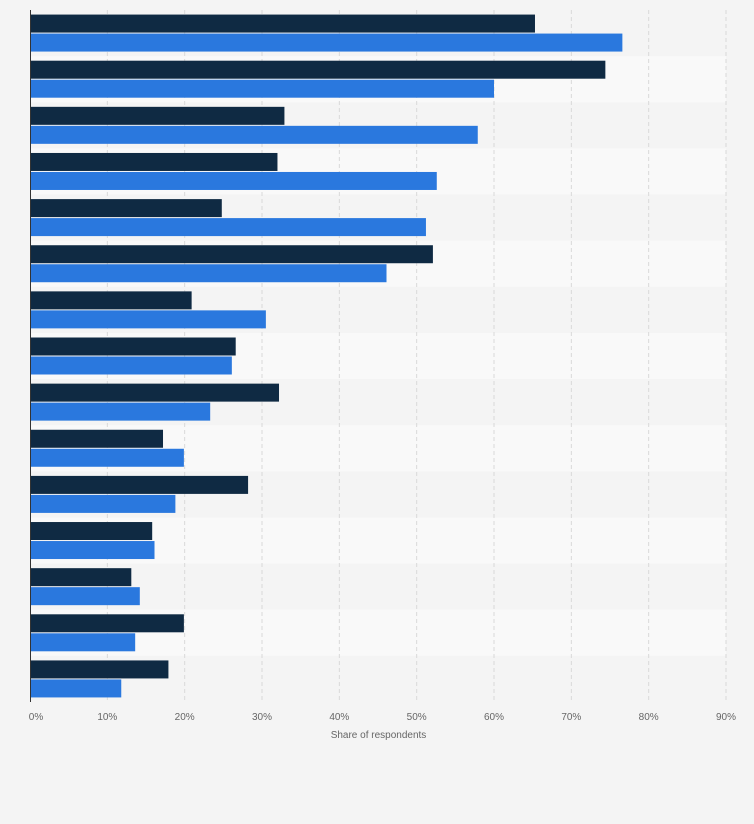 The width and height of the screenshot is (754, 824). Describe the element at coordinates (726, 717) in the screenshot. I see `x-tick-label: 90%` at that location.